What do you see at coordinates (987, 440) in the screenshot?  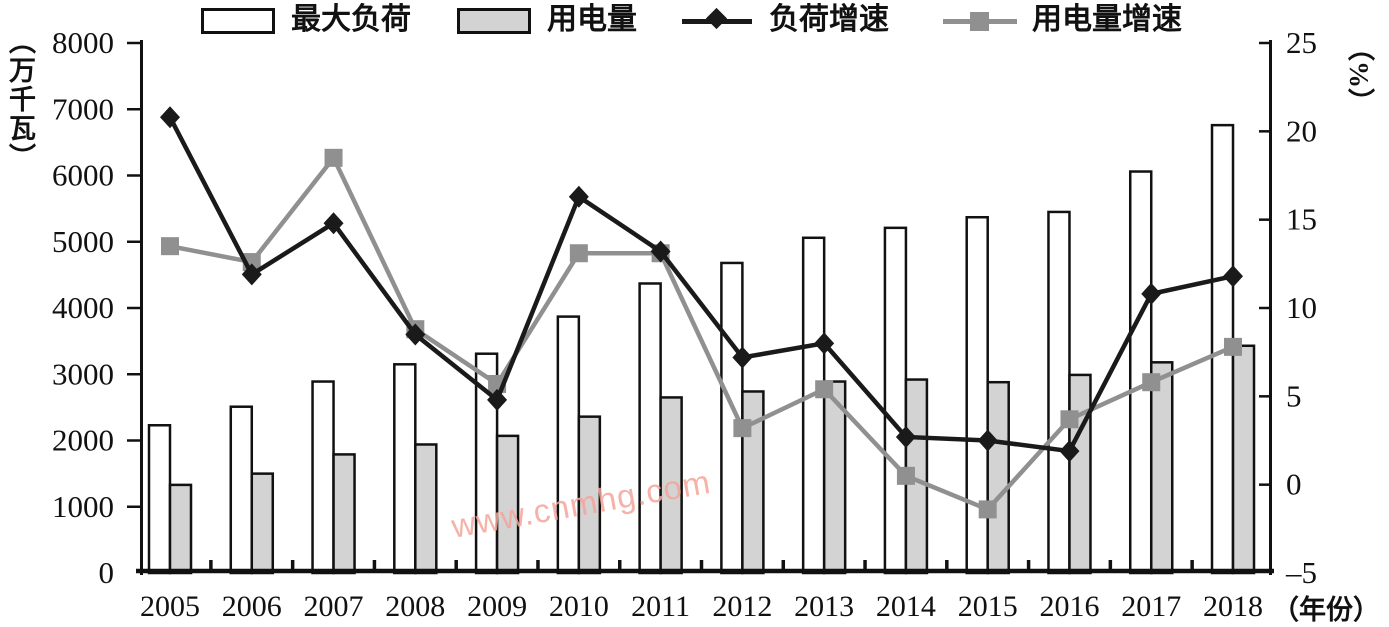 I see `marker-diamond-2015` at bounding box center [987, 440].